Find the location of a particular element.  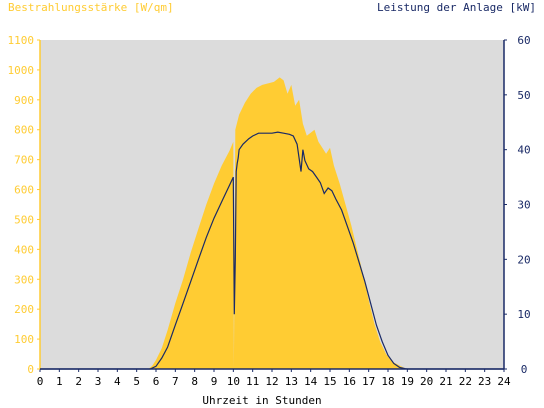

x-tick-label: 23 is located at coordinates (484, 381).